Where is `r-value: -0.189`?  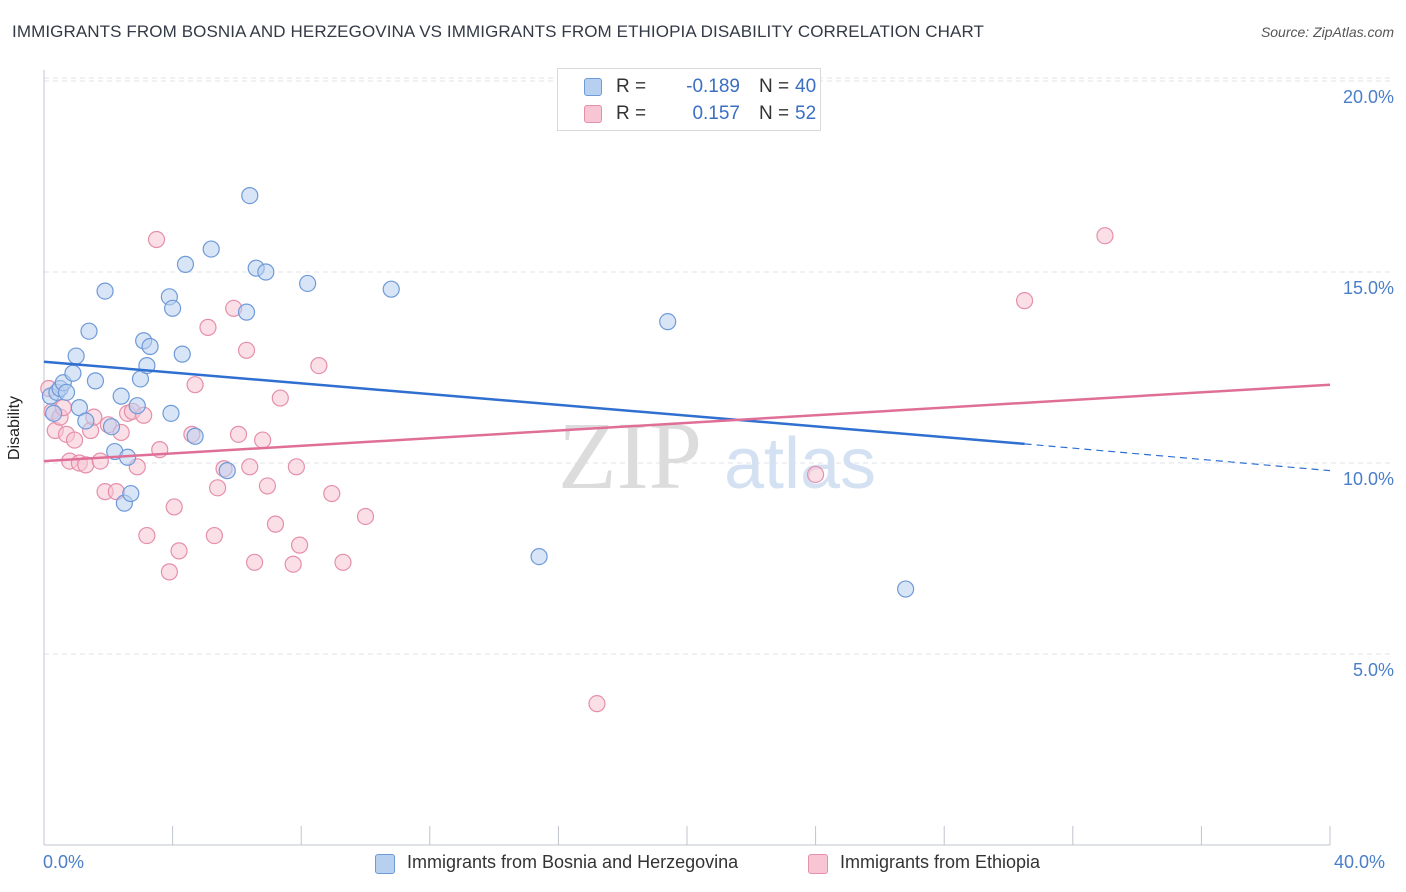
r-value: -0.189 is located at coordinates (713, 86).